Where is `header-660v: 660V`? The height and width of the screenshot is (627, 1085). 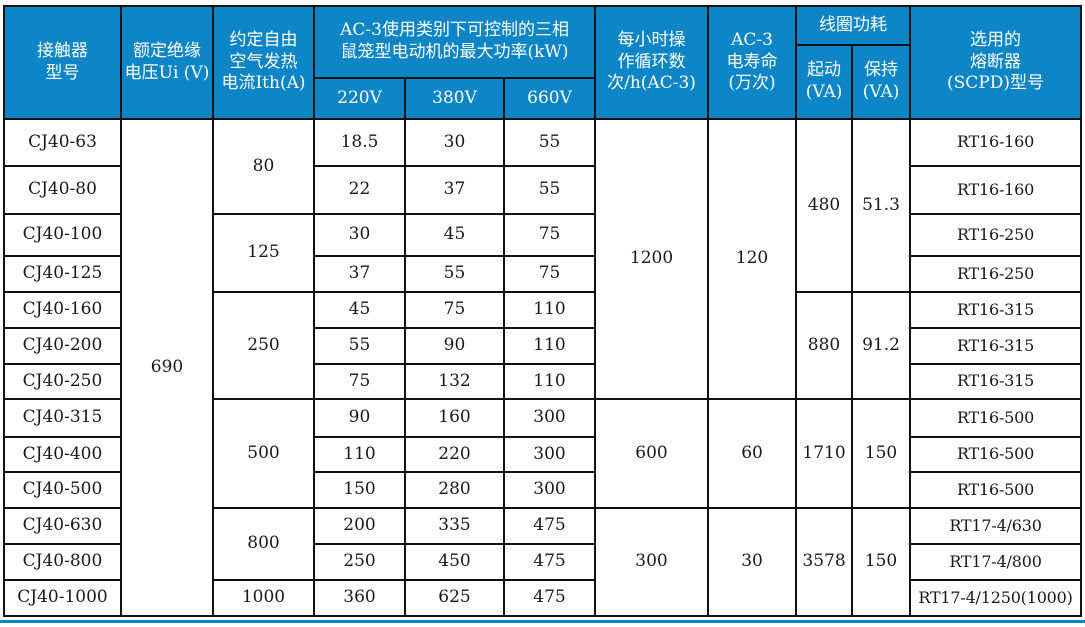
header-660v: 660V is located at coordinates (549, 98).